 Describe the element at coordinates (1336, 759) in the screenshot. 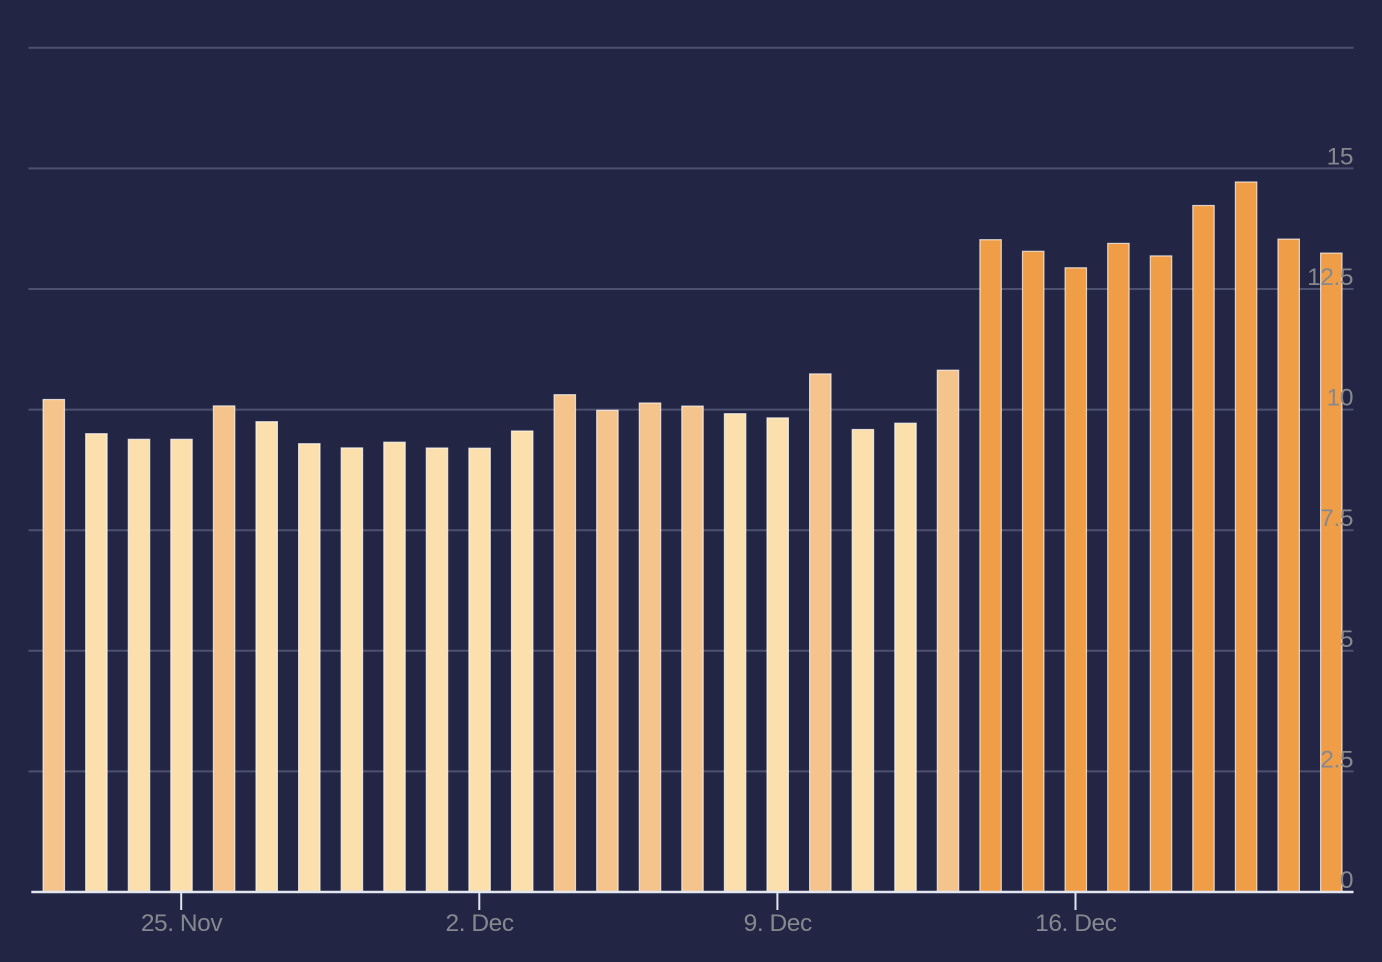

I see `svg-text: 2.5` at that location.